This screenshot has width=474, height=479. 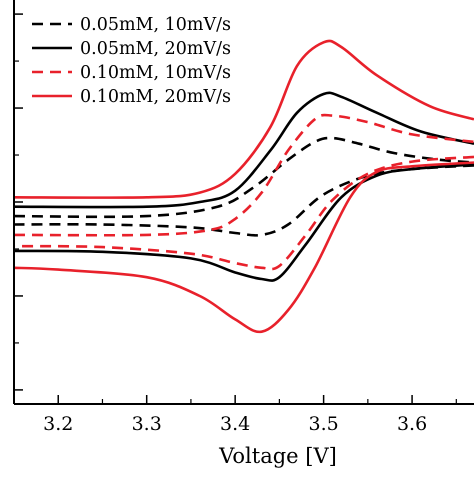 I want to click on x-tick-label-2: 3.4, so click(x=235, y=424).